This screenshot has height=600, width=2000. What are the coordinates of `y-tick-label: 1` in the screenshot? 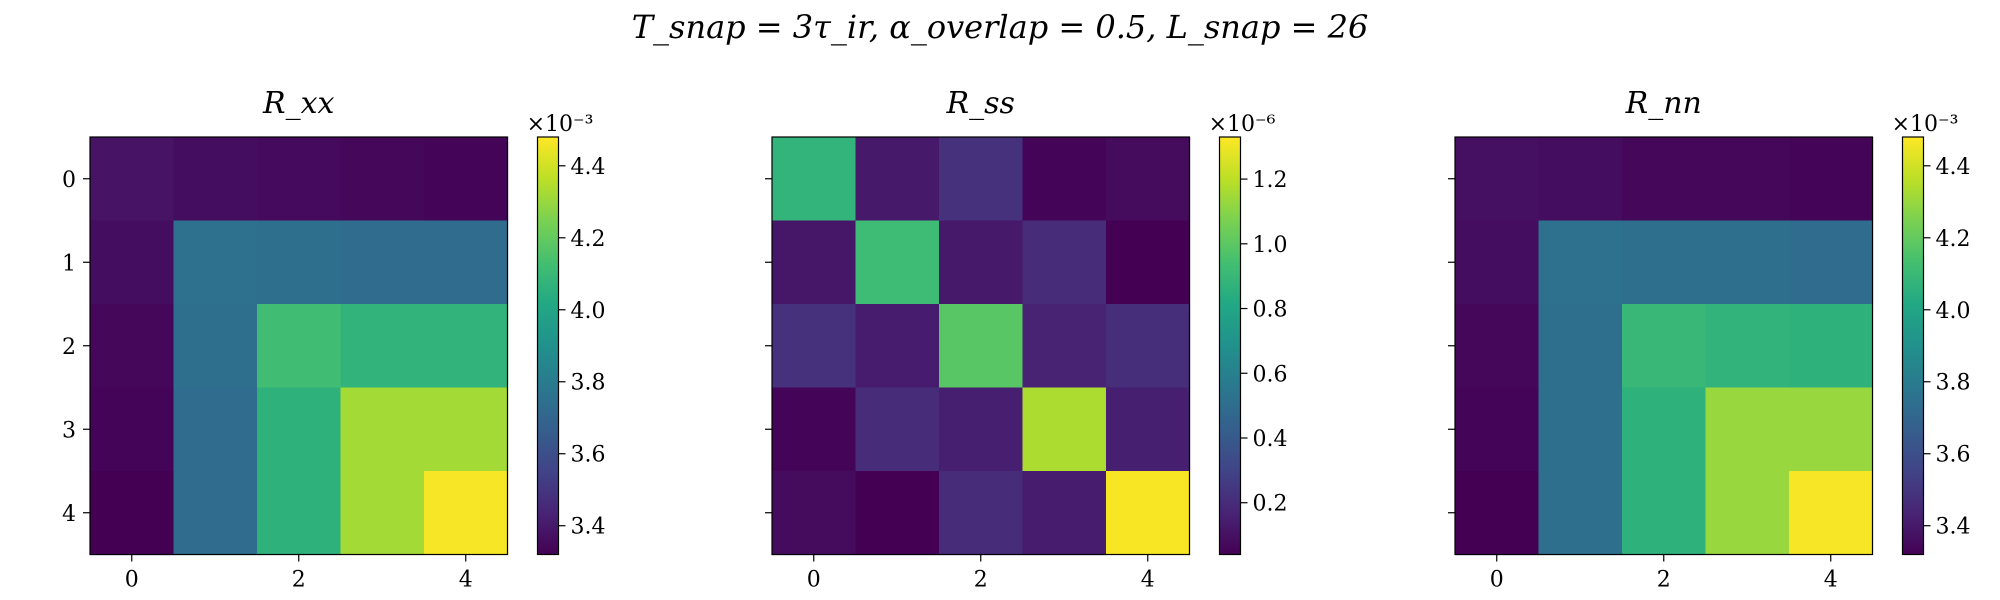 It's located at (69, 263).